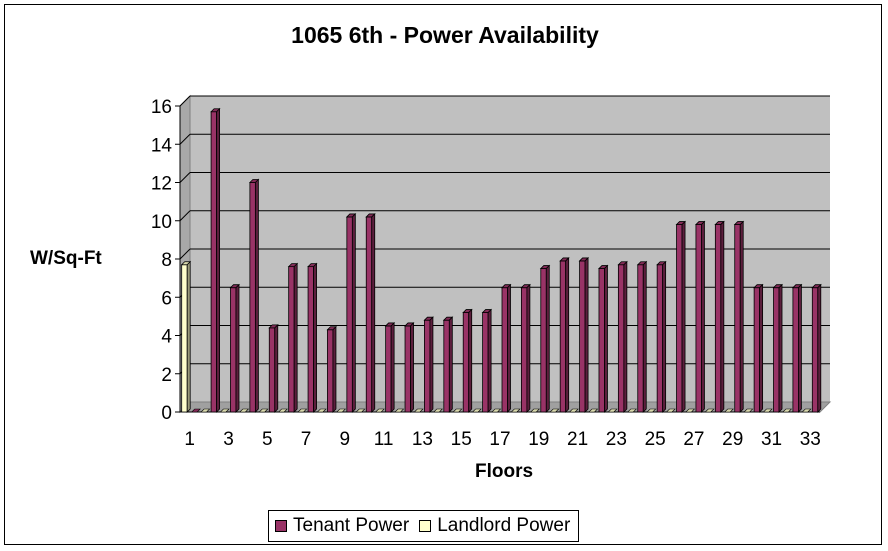  Describe the element at coordinates (189, 439) in the screenshot. I see `x-tick-label: 1` at that location.